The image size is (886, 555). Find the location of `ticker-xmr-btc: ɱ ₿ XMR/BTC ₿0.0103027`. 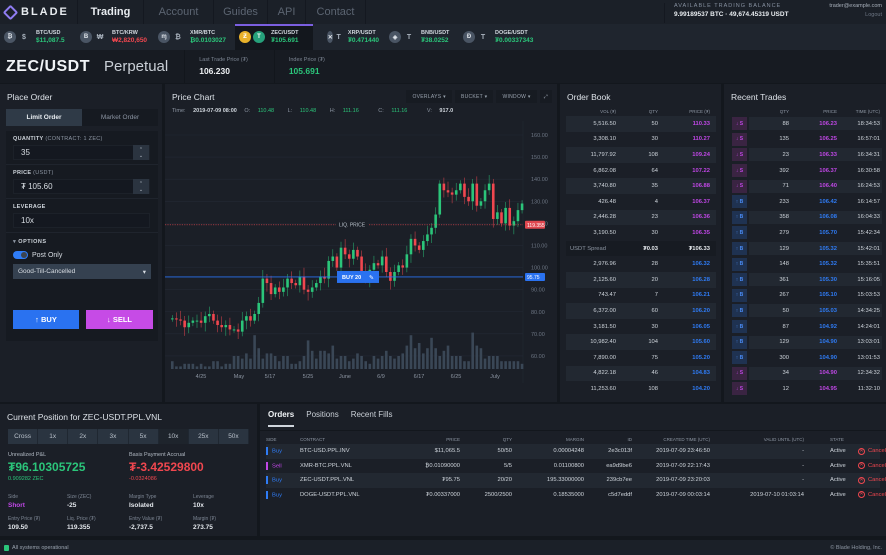

ticker-xmr-btc: ɱ ₿ XMR/BTC ₿0.0103027 is located at coordinates (194, 37).